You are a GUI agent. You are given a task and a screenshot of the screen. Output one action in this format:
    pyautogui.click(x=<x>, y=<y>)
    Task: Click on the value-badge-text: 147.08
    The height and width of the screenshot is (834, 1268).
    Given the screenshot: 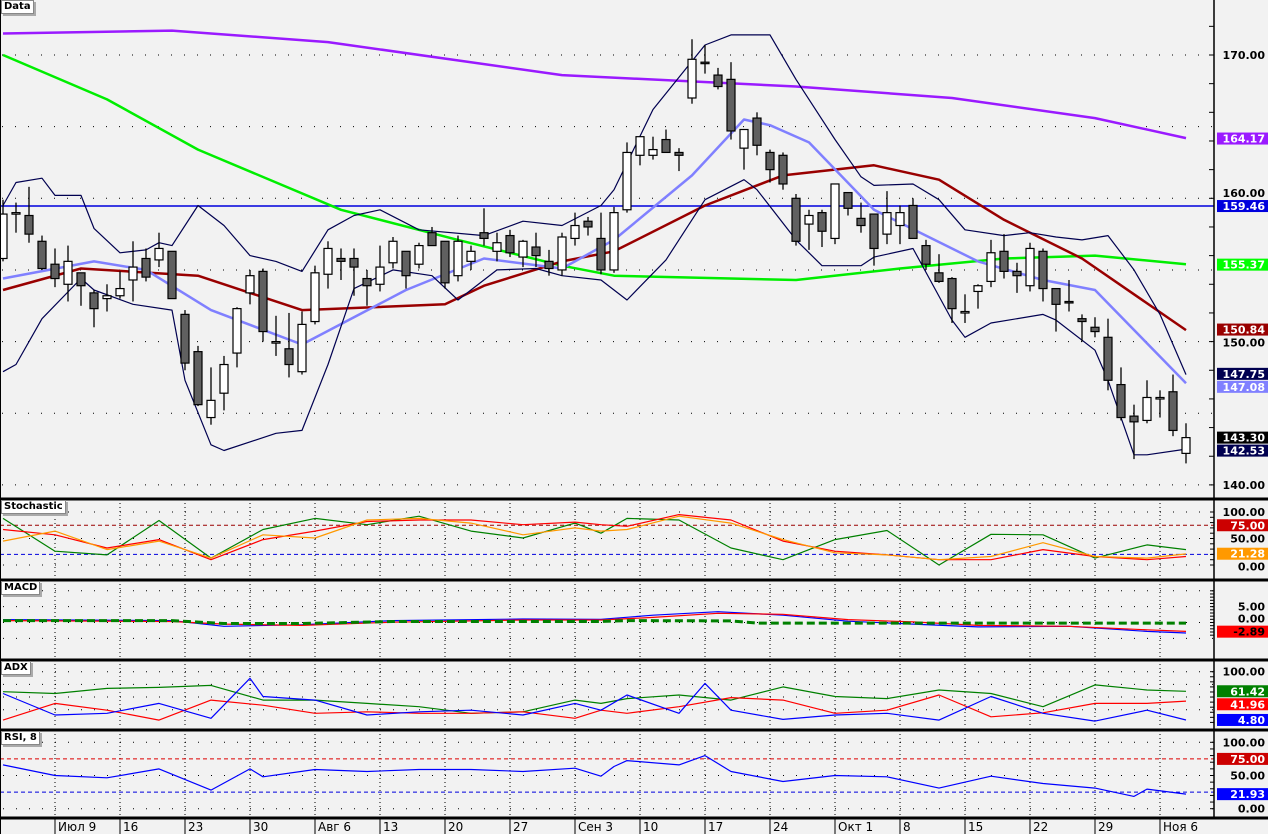 What is the action you would take?
    pyautogui.click(x=1244, y=387)
    